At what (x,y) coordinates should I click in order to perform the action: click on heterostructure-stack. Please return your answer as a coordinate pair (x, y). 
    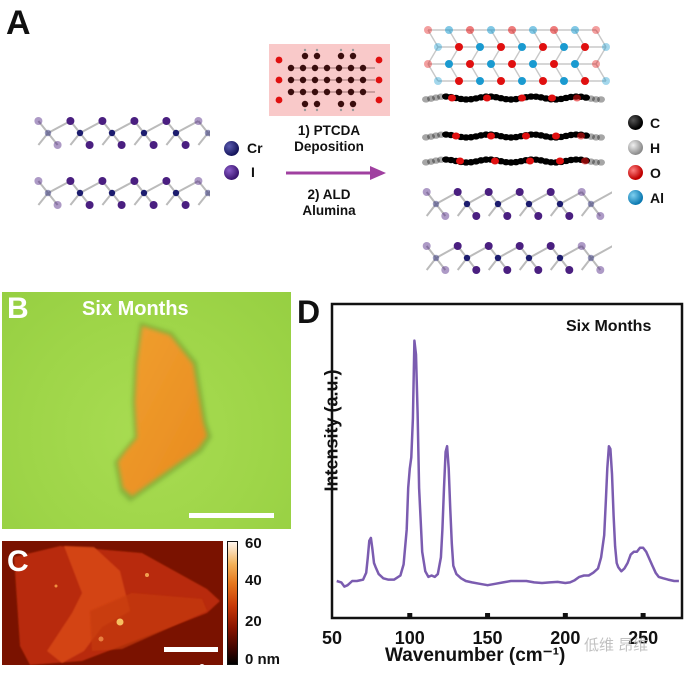
    Looking at the image, I should click on (517, 150).